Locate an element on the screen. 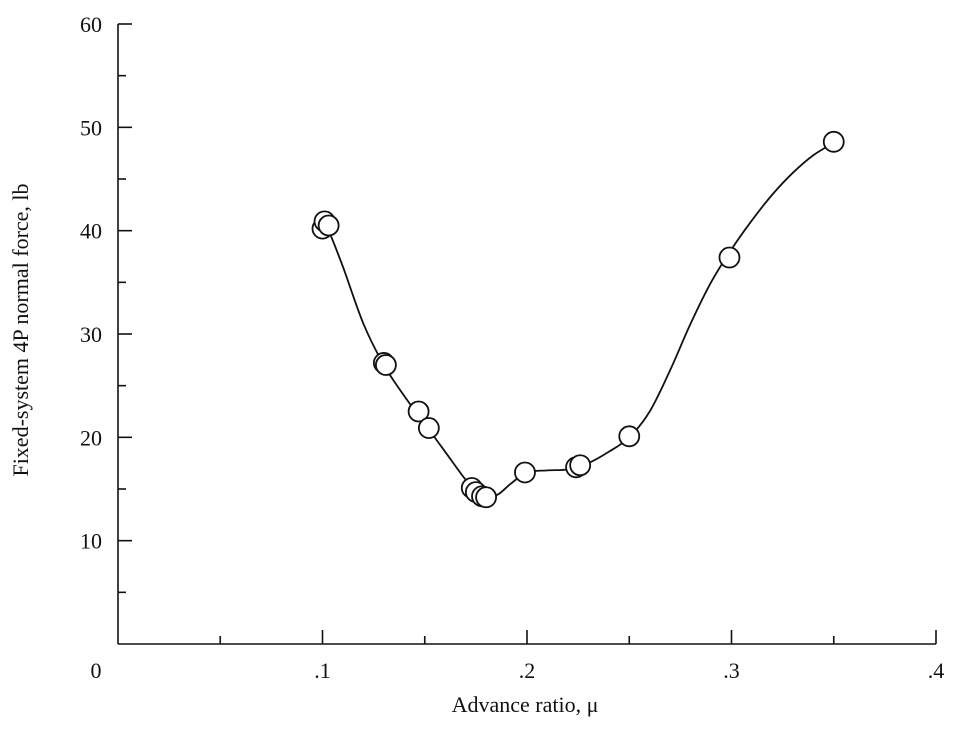 Image resolution: width=954 pixels, height=731 pixels. x-tick-label: .4 is located at coordinates (936, 670).